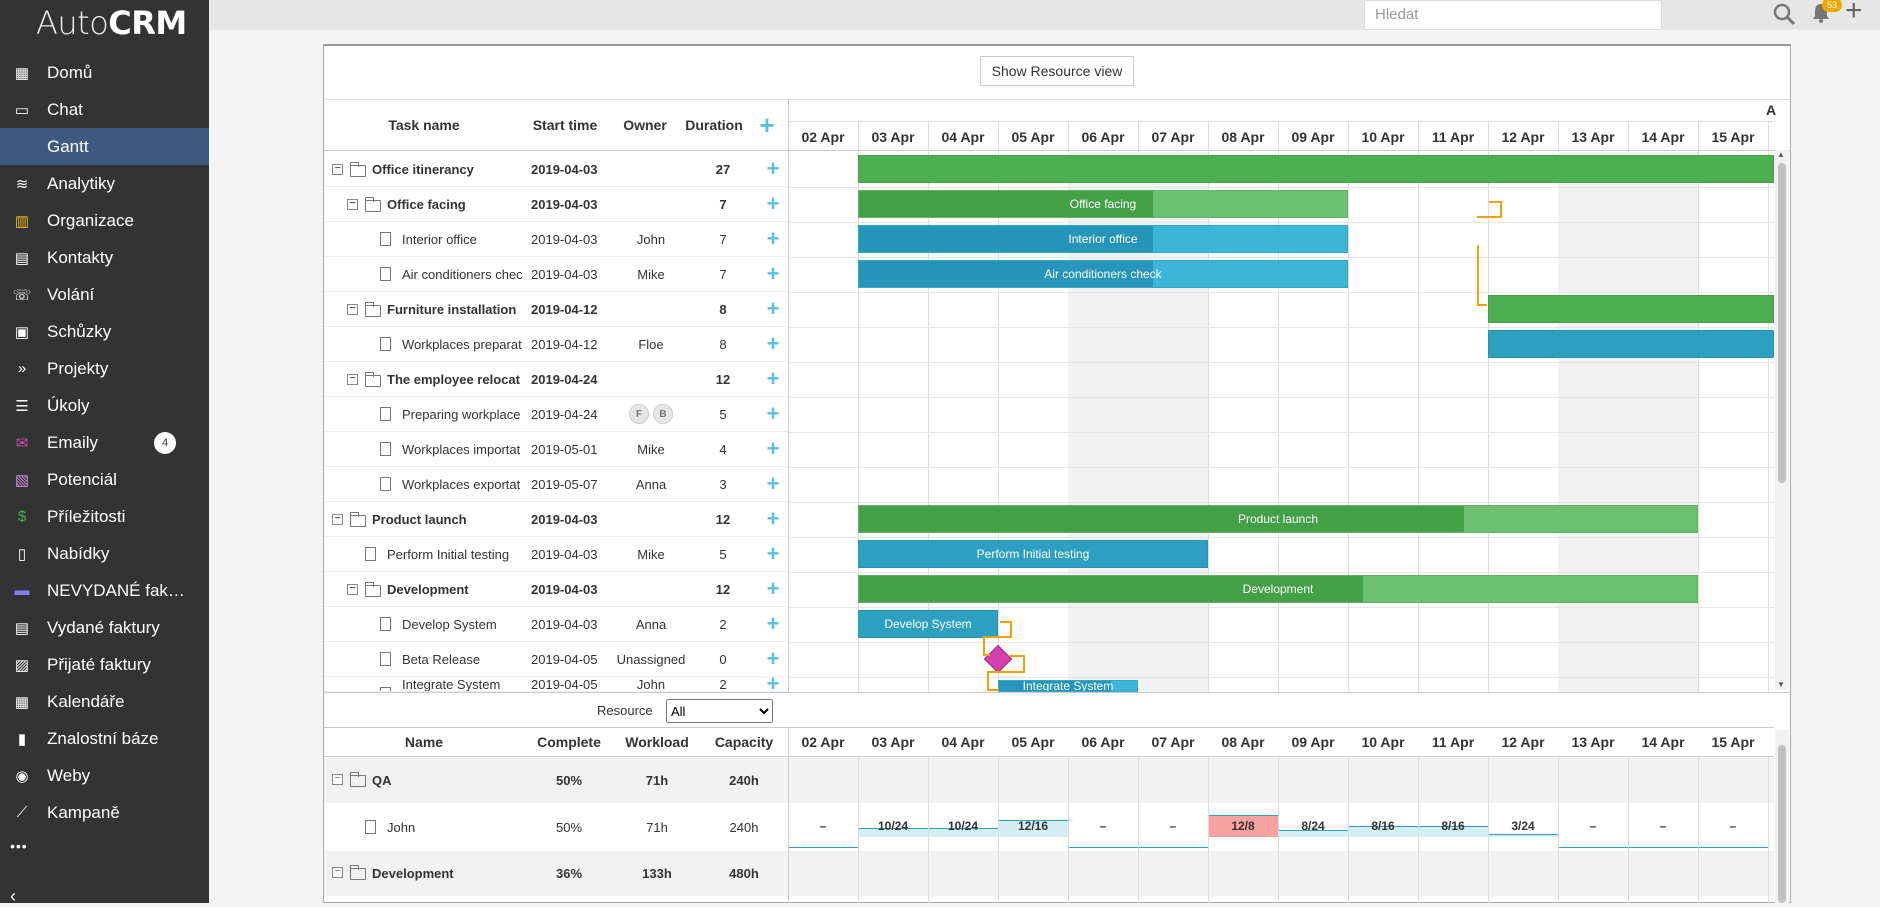 The height and width of the screenshot is (907, 1880). What do you see at coordinates (19, 846) in the screenshot?
I see `more-menu-icon: •••` at bounding box center [19, 846].